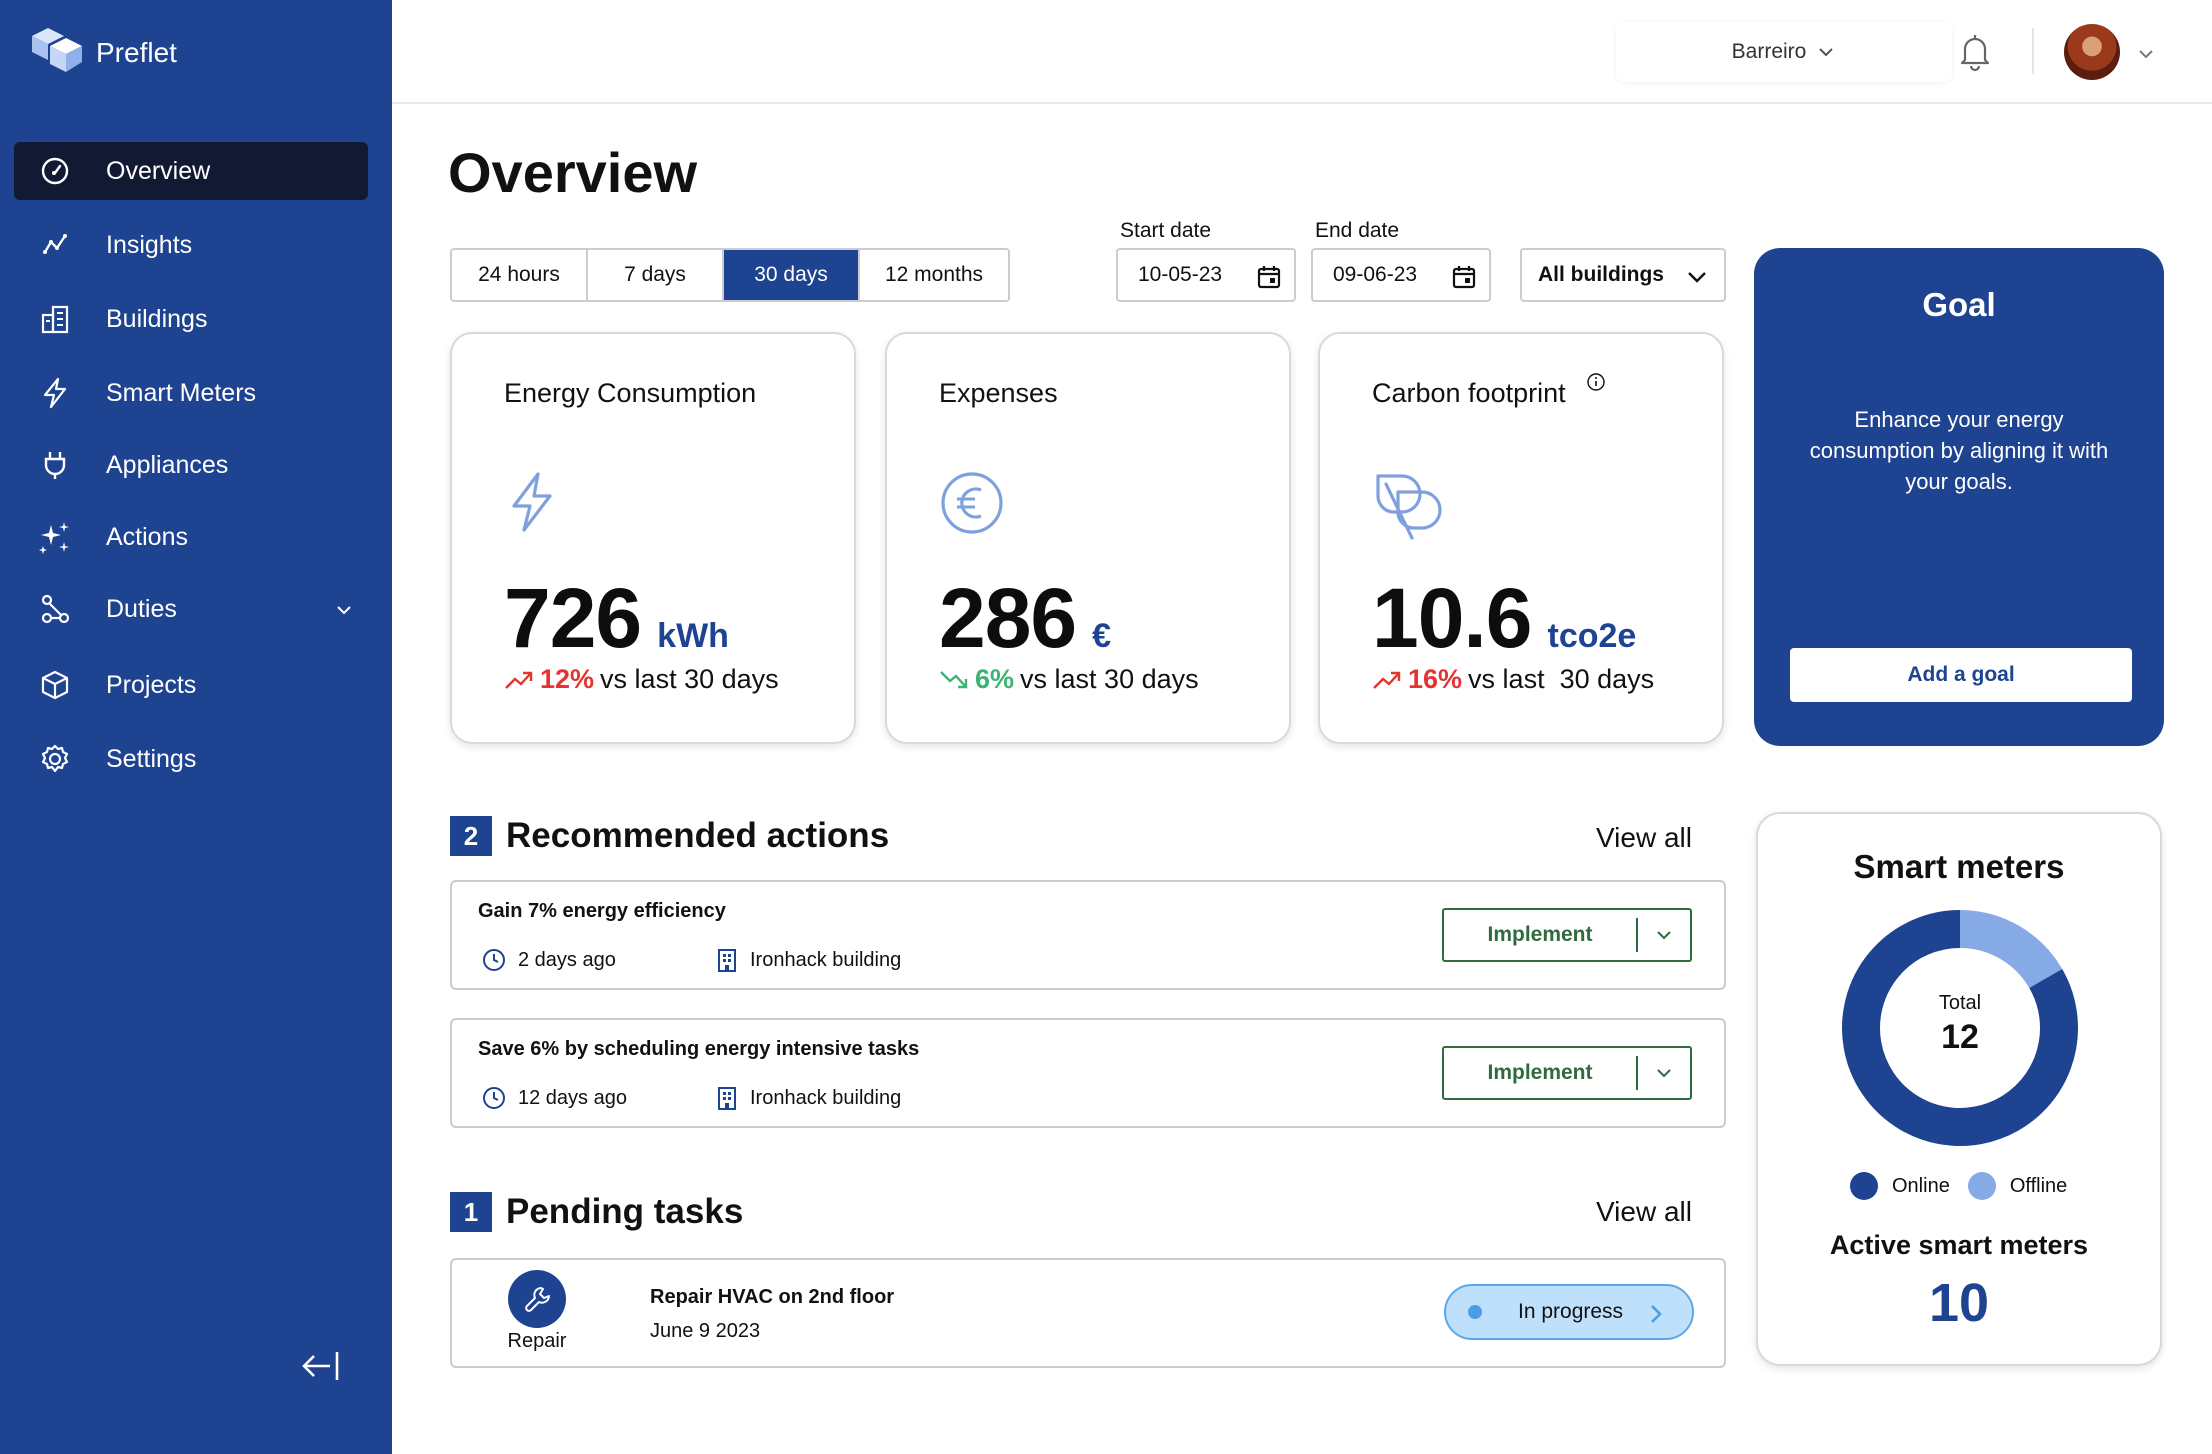 This screenshot has width=2212, height=1454. I want to click on pending-view-all-link: View all, so click(1644, 1211).